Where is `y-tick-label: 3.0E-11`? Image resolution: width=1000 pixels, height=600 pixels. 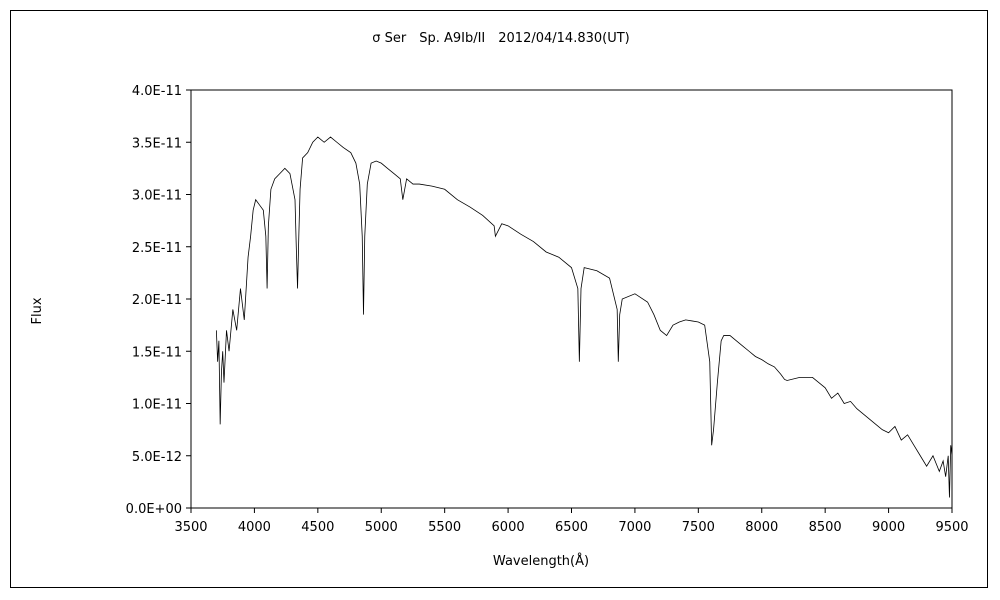 y-tick-label: 3.0E-11 is located at coordinates (157, 196).